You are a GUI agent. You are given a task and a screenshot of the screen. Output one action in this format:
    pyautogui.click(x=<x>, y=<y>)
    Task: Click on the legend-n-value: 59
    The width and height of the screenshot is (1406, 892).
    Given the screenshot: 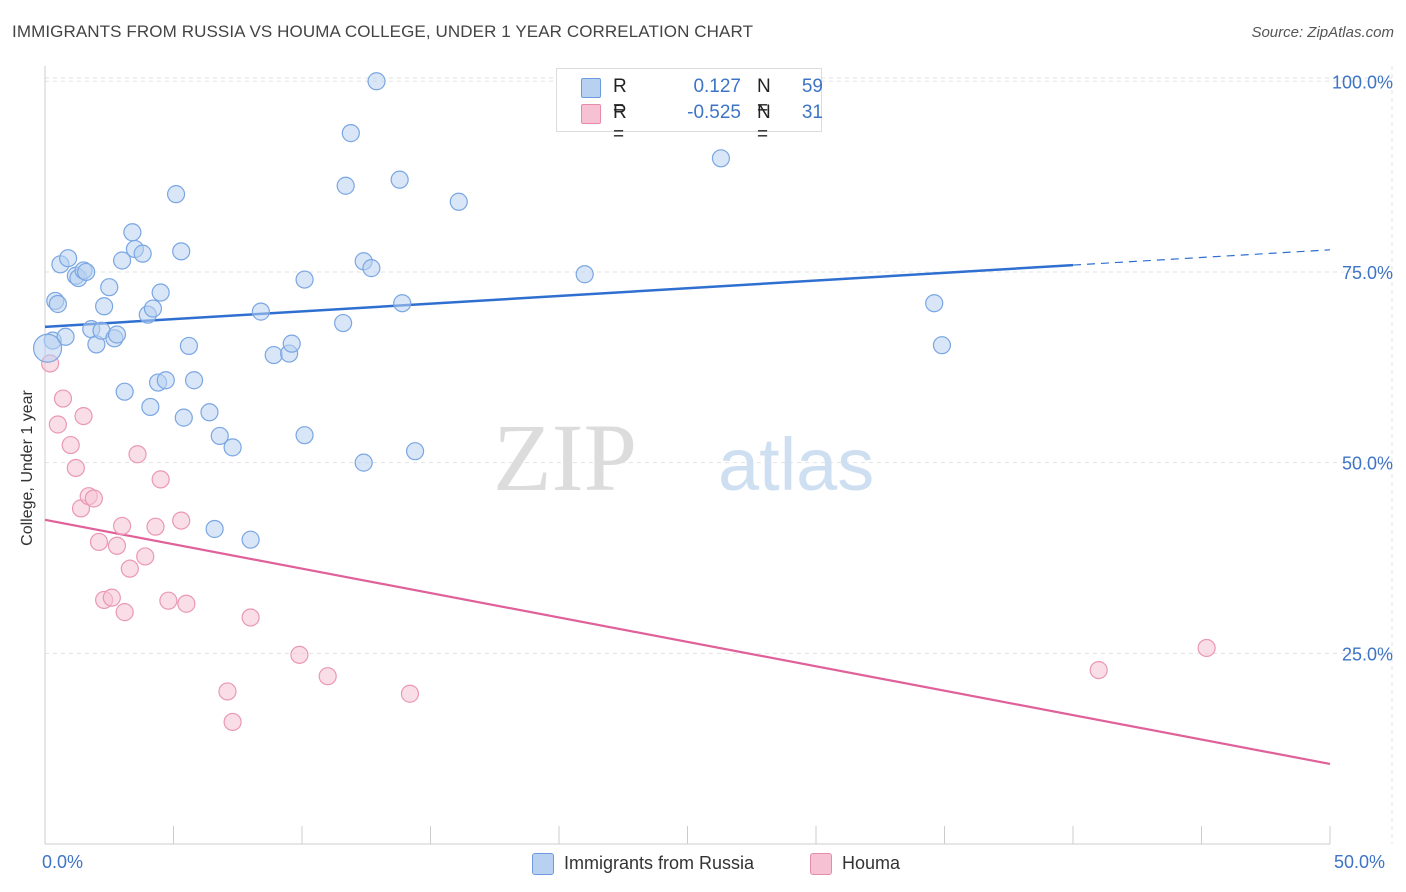 What is the action you would take?
    pyautogui.click(x=812, y=86)
    